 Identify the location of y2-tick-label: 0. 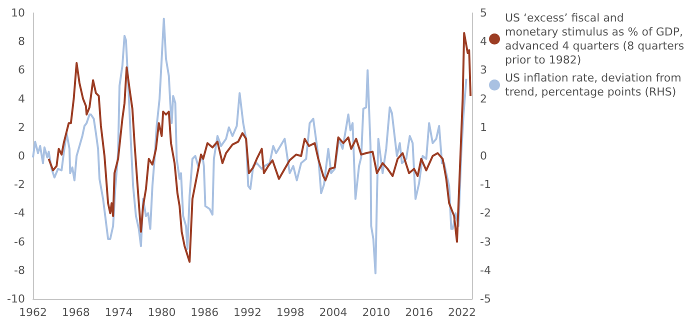
(483, 156).